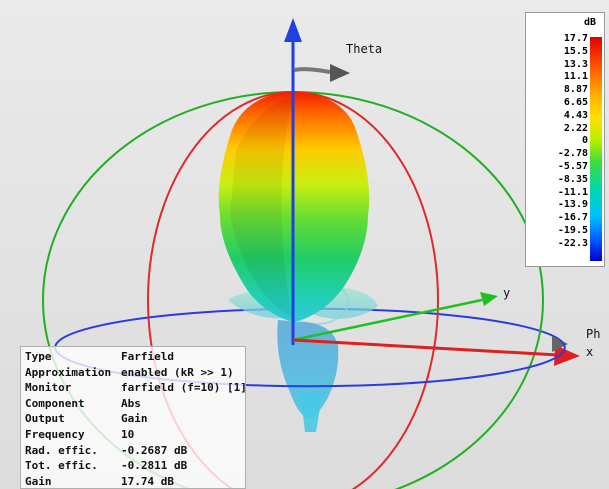 The width and height of the screenshot is (609, 489). What do you see at coordinates (184, 388) in the screenshot?
I see `property-value: farfield (f=10) [1]` at bounding box center [184, 388].